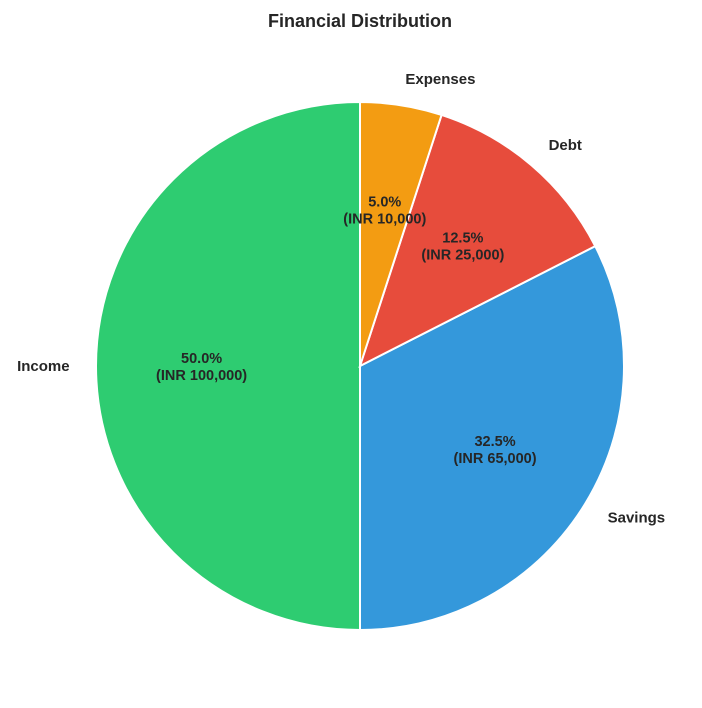  What do you see at coordinates (360, 21) in the screenshot?
I see `chart-title: Financial Distribution` at bounding box center [360, 21].